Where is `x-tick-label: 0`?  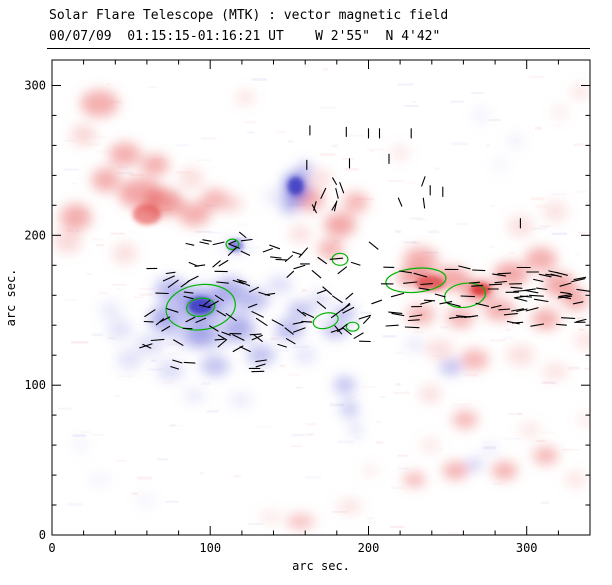 x-tick-label: 0 is located at coordinates (51, 548).